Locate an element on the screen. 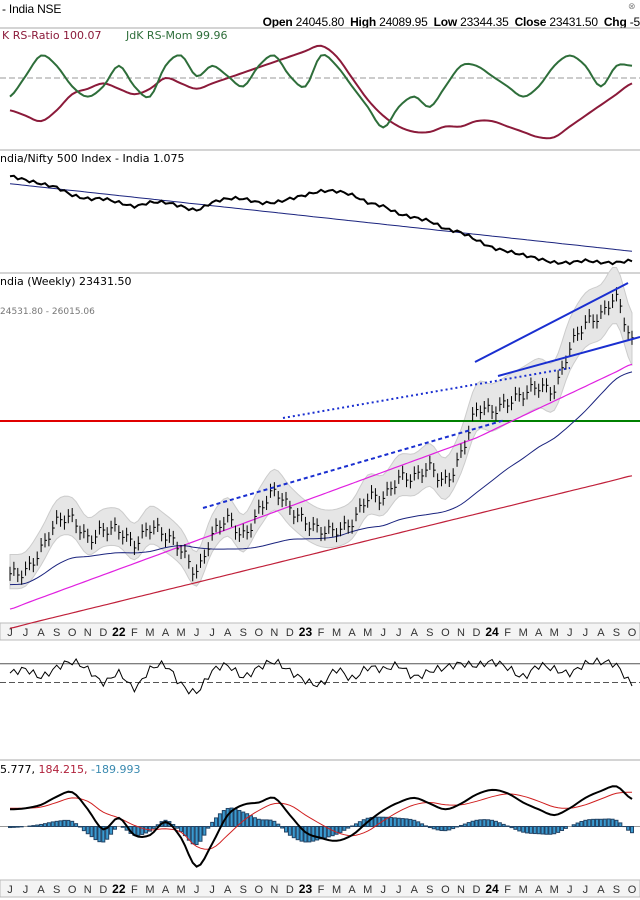 The width and height of the screenshot is (640, 900). x-axis-strip is located at coordinates (320, 888).